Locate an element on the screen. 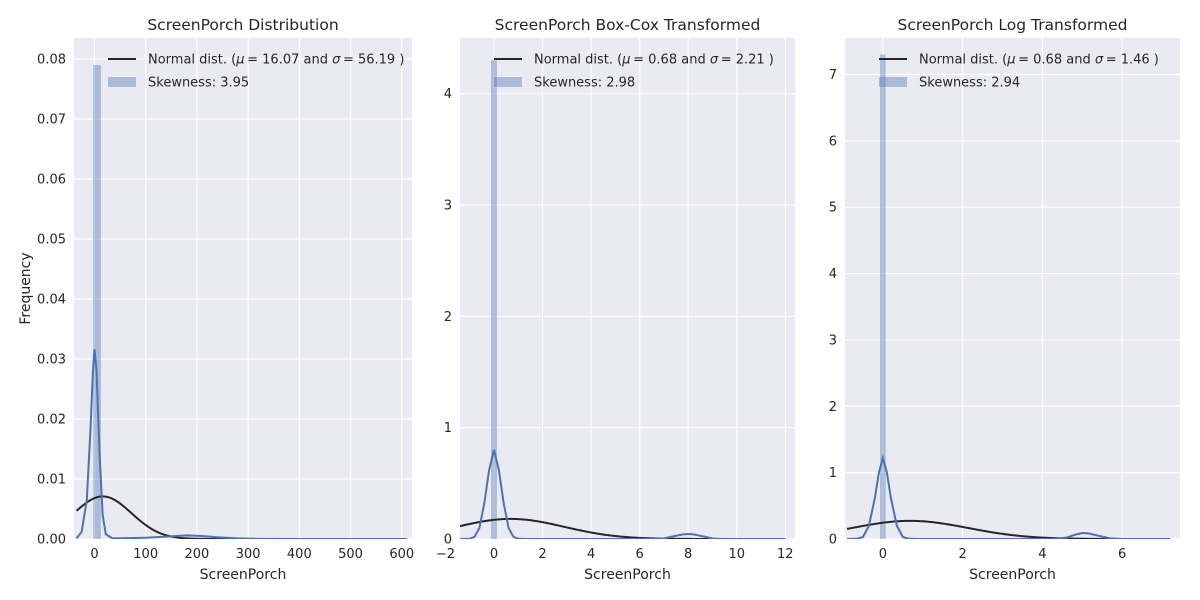 The width and height of the screenshot is (1200, 600). y-tick-label: 5 is located at coordinates (833, 208).